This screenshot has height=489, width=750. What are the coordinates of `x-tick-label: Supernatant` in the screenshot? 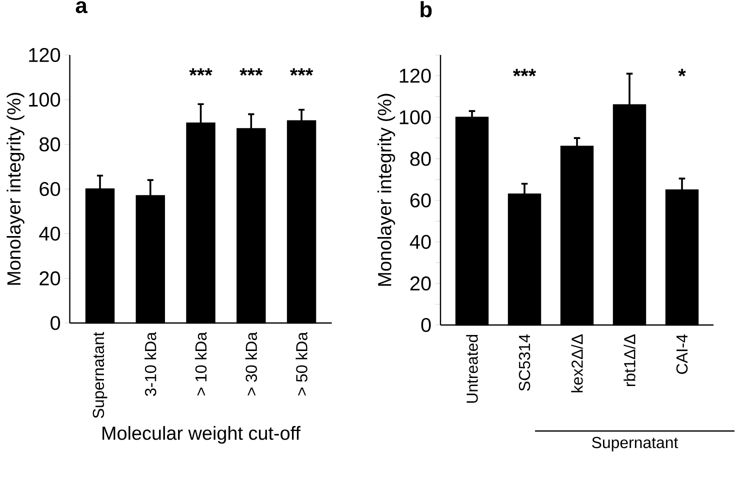 It's located at (100, 375).